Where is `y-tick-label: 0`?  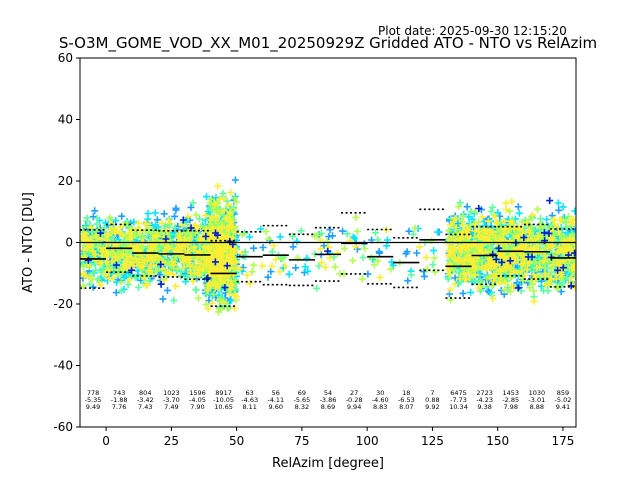 y-tick-label: 0 is located at coordinates (69, 243).